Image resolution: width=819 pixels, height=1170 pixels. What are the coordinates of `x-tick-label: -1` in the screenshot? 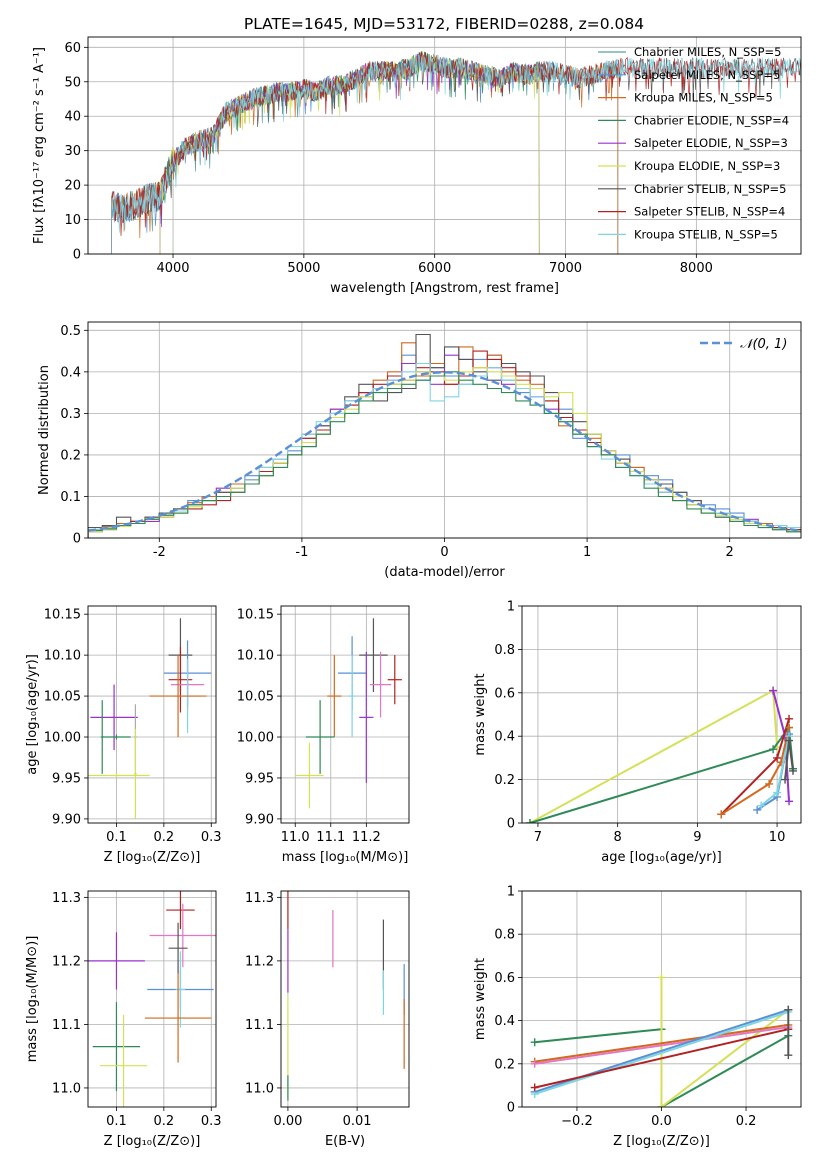 It's located at (301, 552).